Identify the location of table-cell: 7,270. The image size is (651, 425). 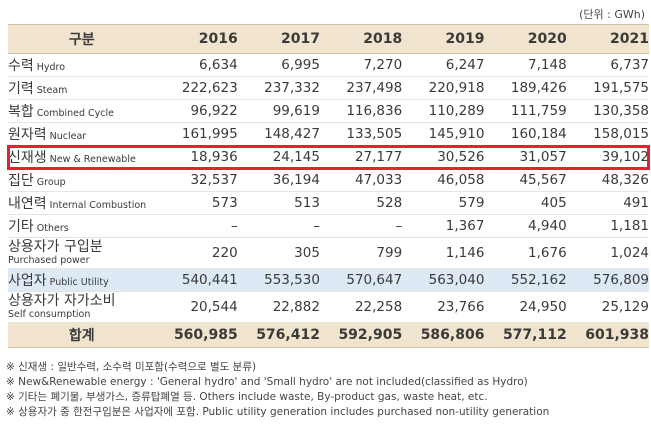
(383, 65).